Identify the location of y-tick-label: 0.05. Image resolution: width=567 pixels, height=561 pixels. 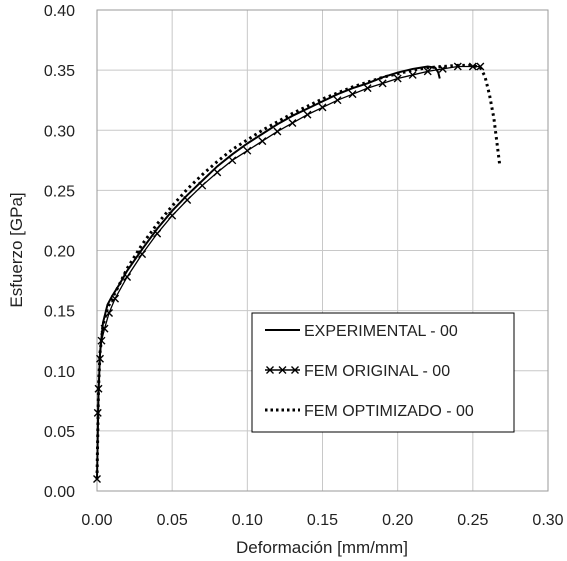
(59, 432).